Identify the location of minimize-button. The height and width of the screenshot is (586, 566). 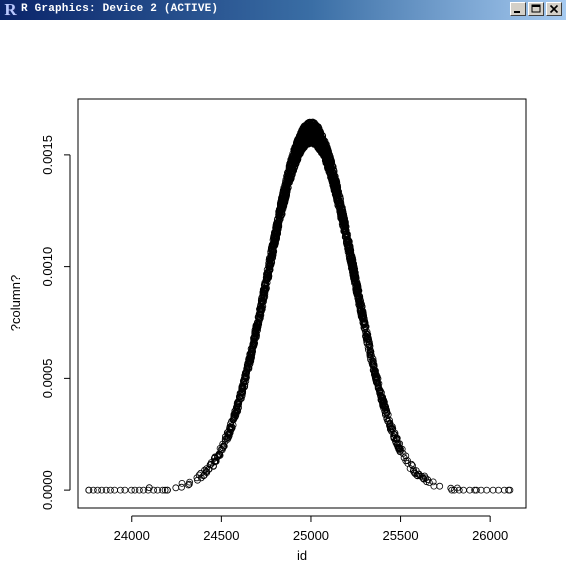
(518, 9).